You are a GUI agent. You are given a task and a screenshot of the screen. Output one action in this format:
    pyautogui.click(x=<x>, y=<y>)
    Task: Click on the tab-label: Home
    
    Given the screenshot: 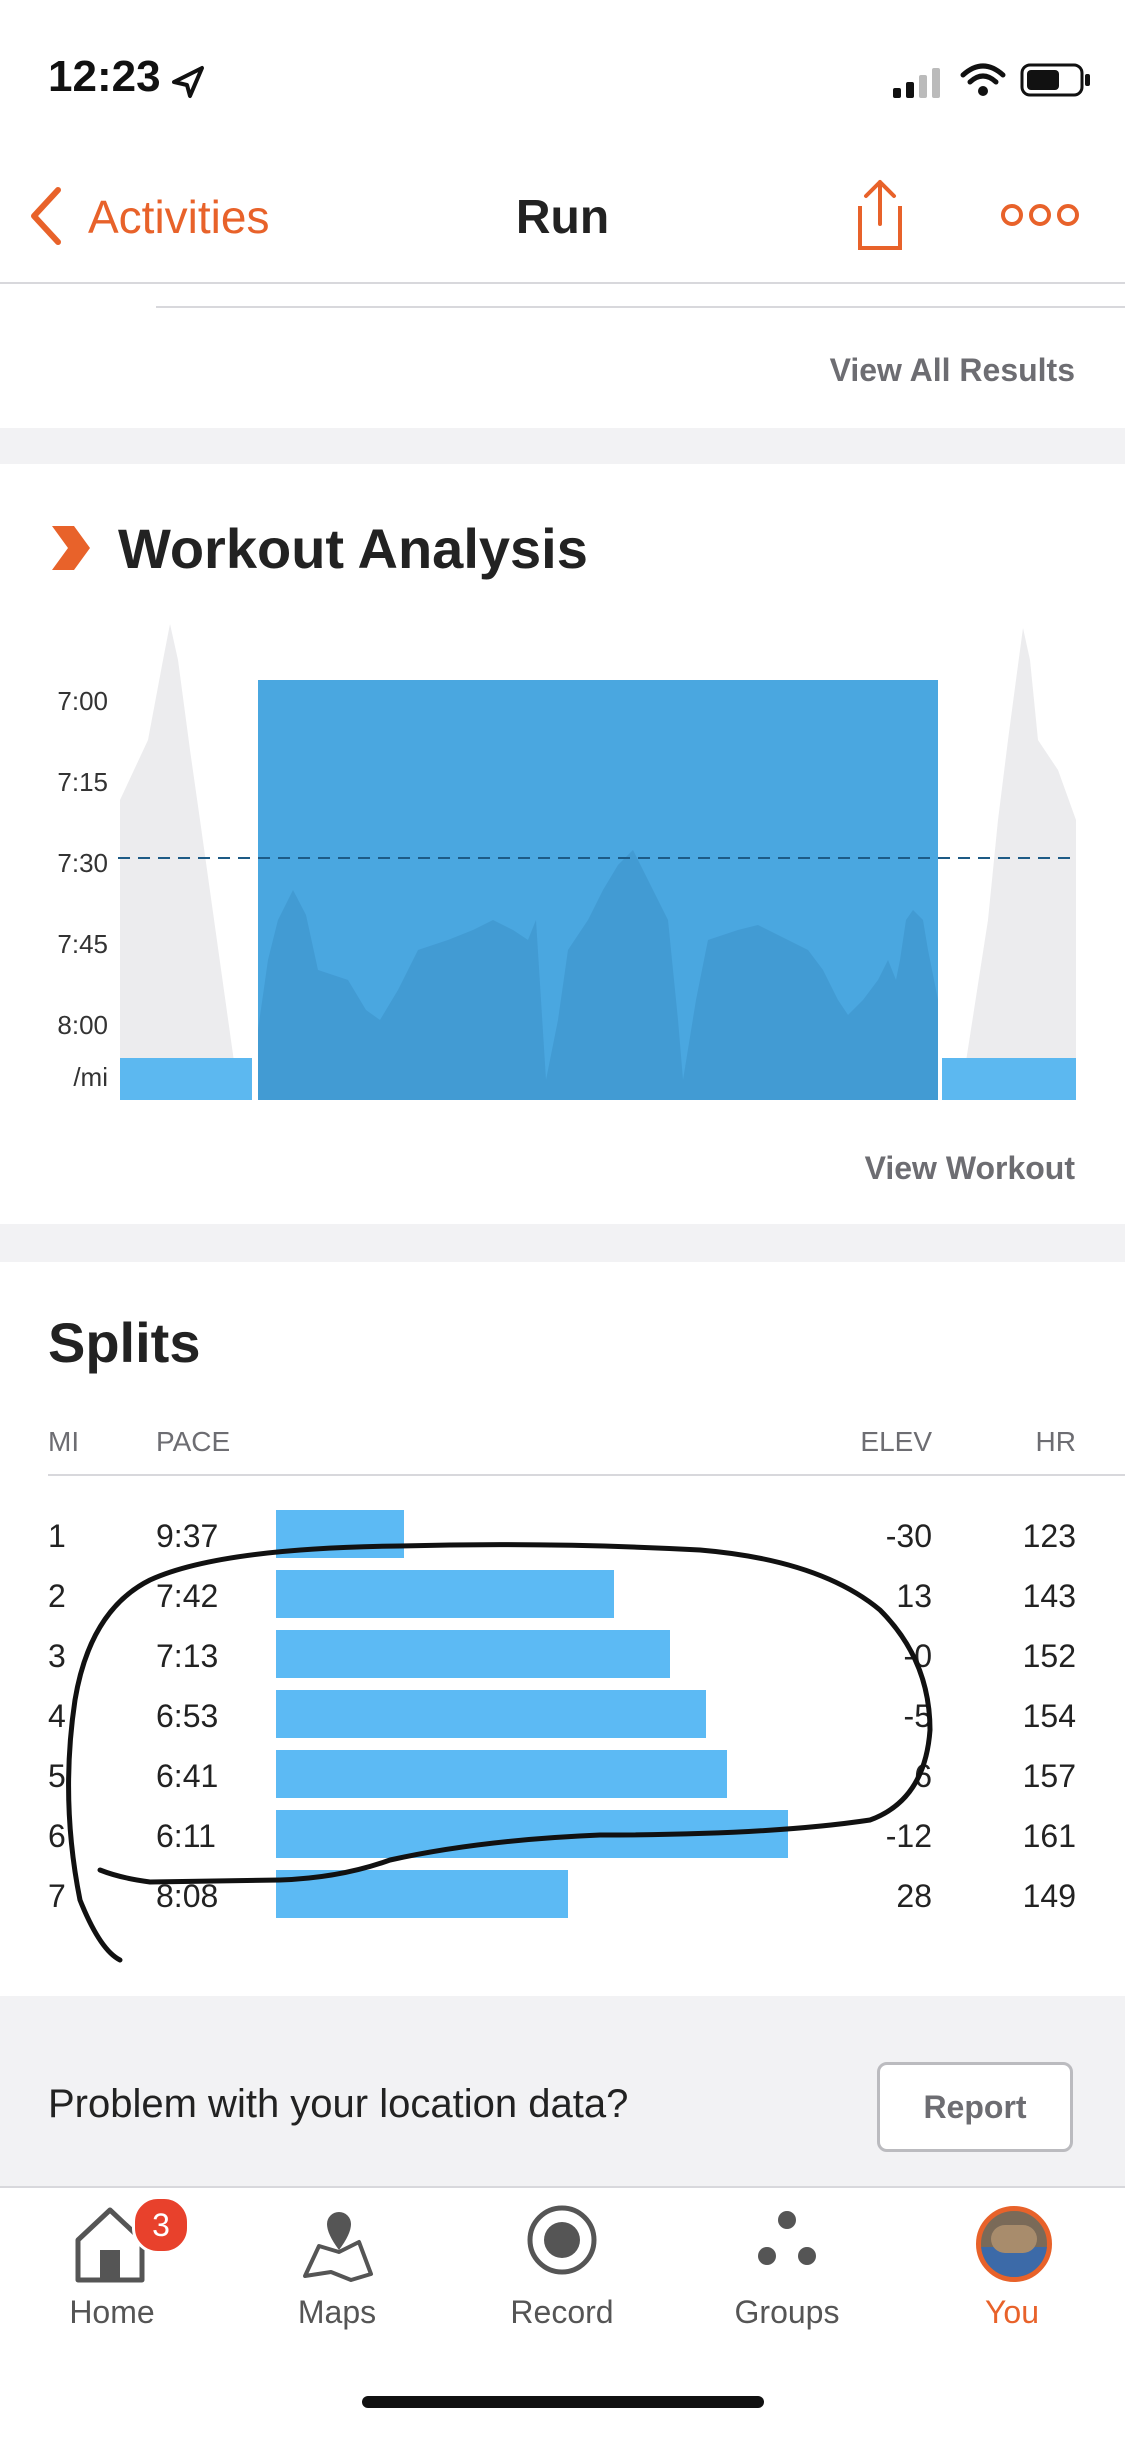 What is the action you would take?
    pyautogui.click(x=112, y=2312)
    